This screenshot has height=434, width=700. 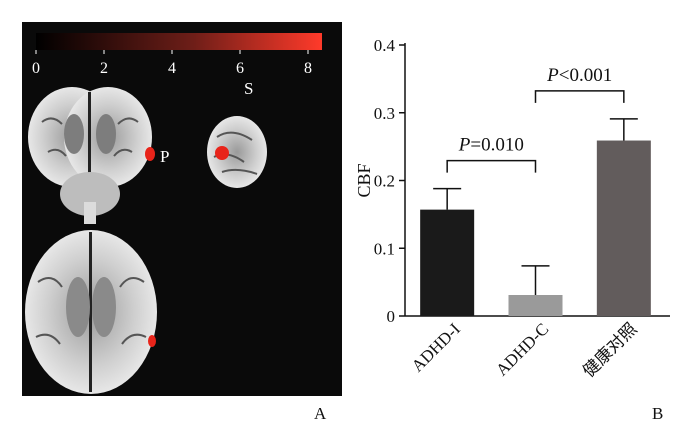 What do you see at coordinates (91, 312) in the screenshot?
I see `axial-slice` at bounding box center [91, 312].